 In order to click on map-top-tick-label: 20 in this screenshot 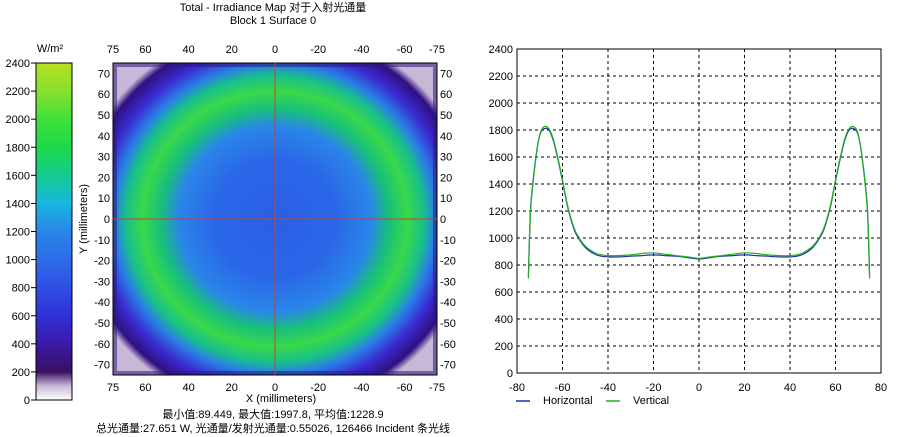, I will do `click(232, 50)`.